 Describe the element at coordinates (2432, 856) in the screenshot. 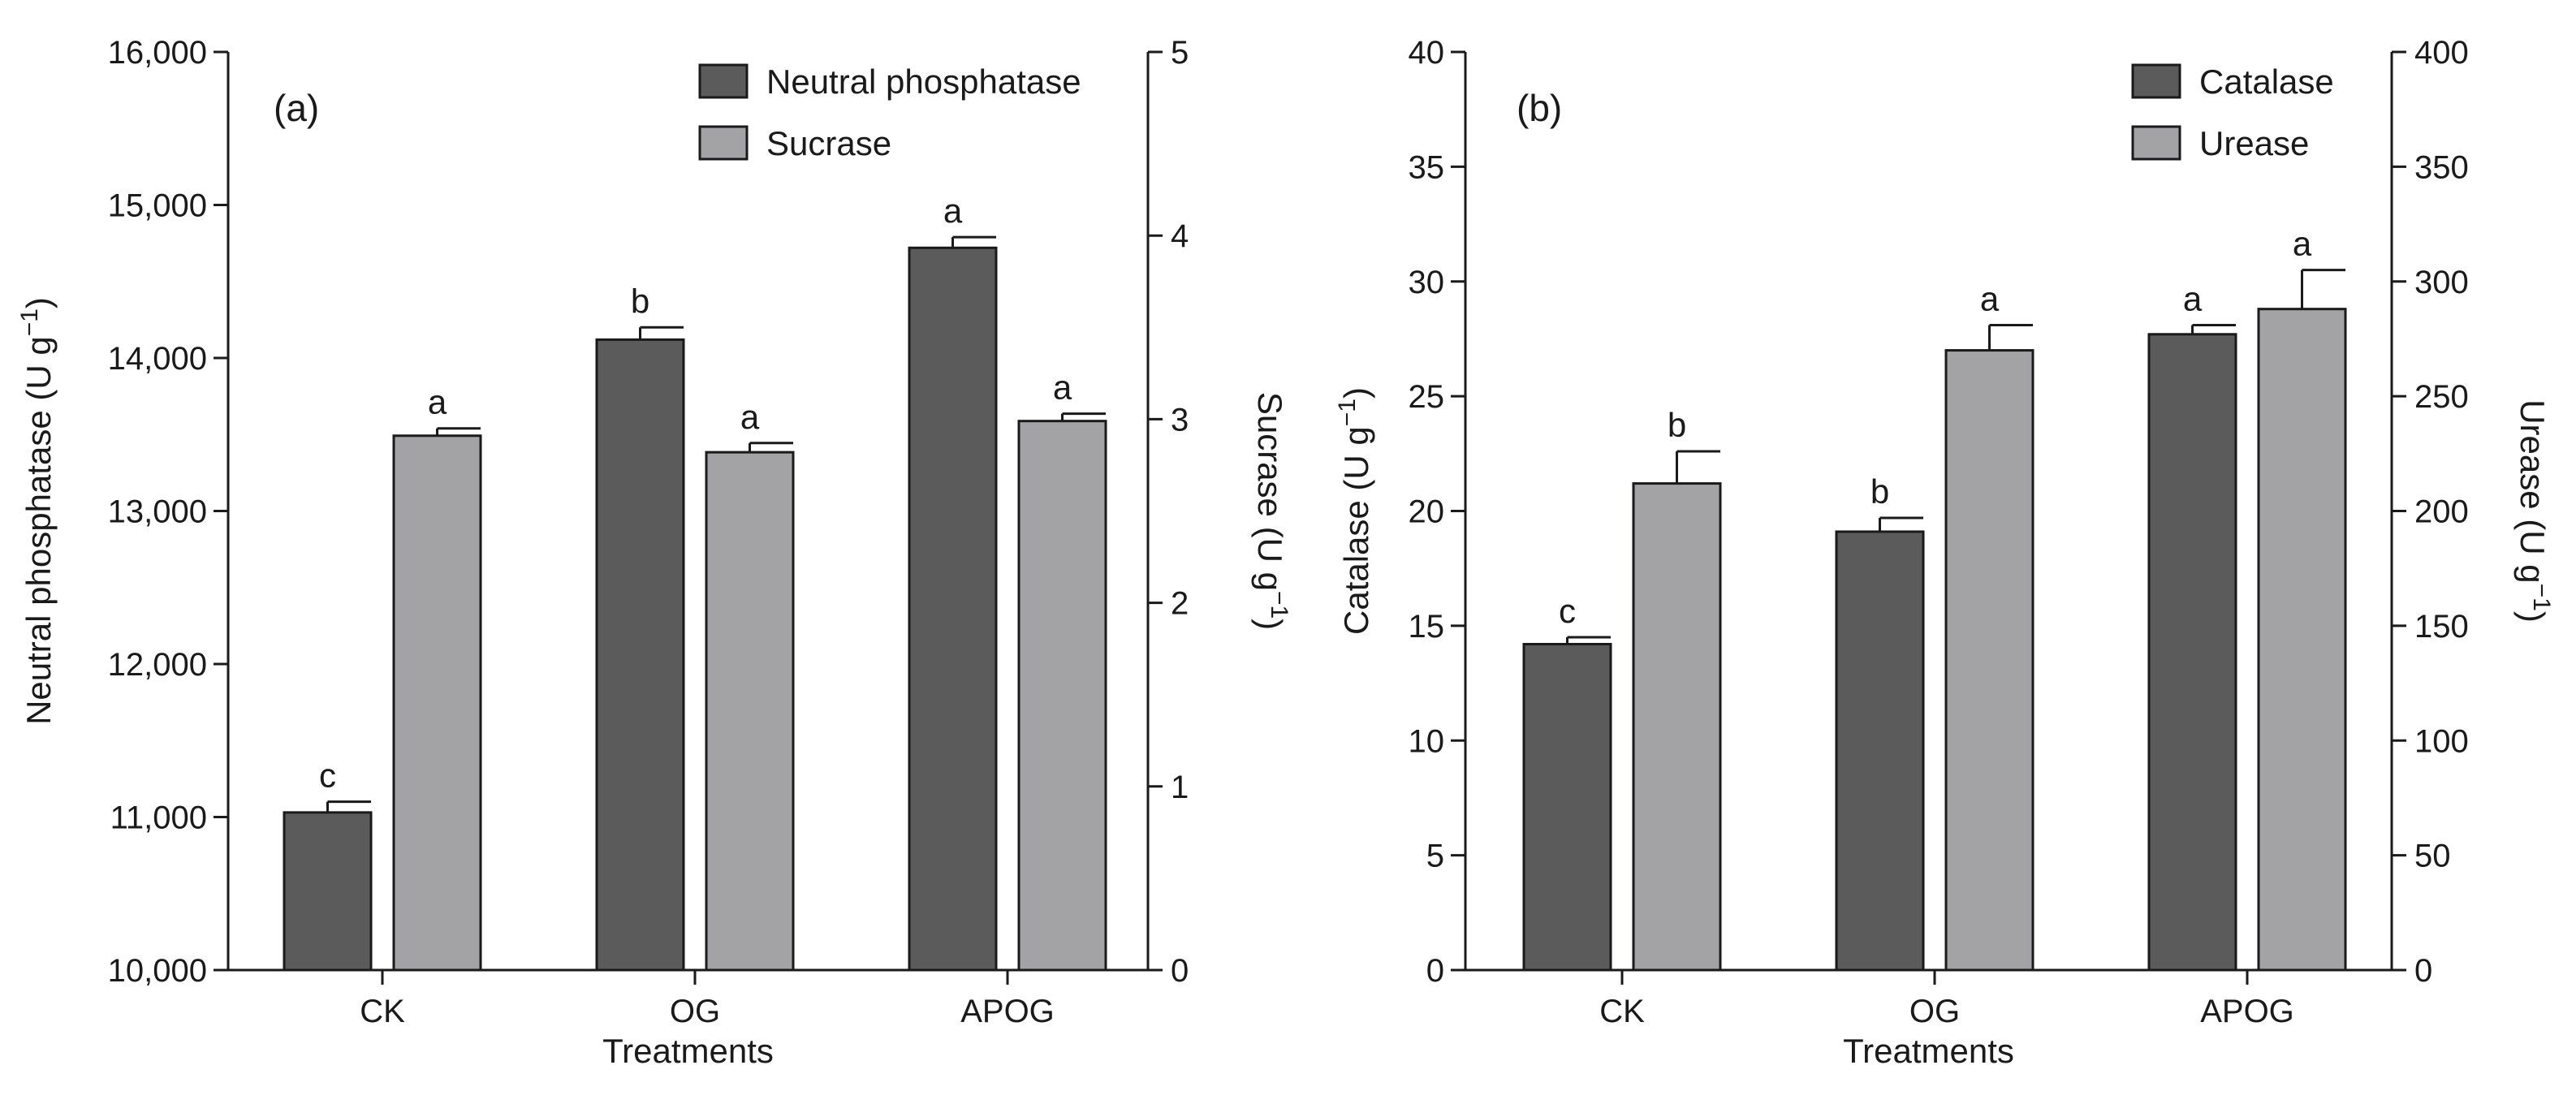

I see `right-tick-label: 50` at that location.